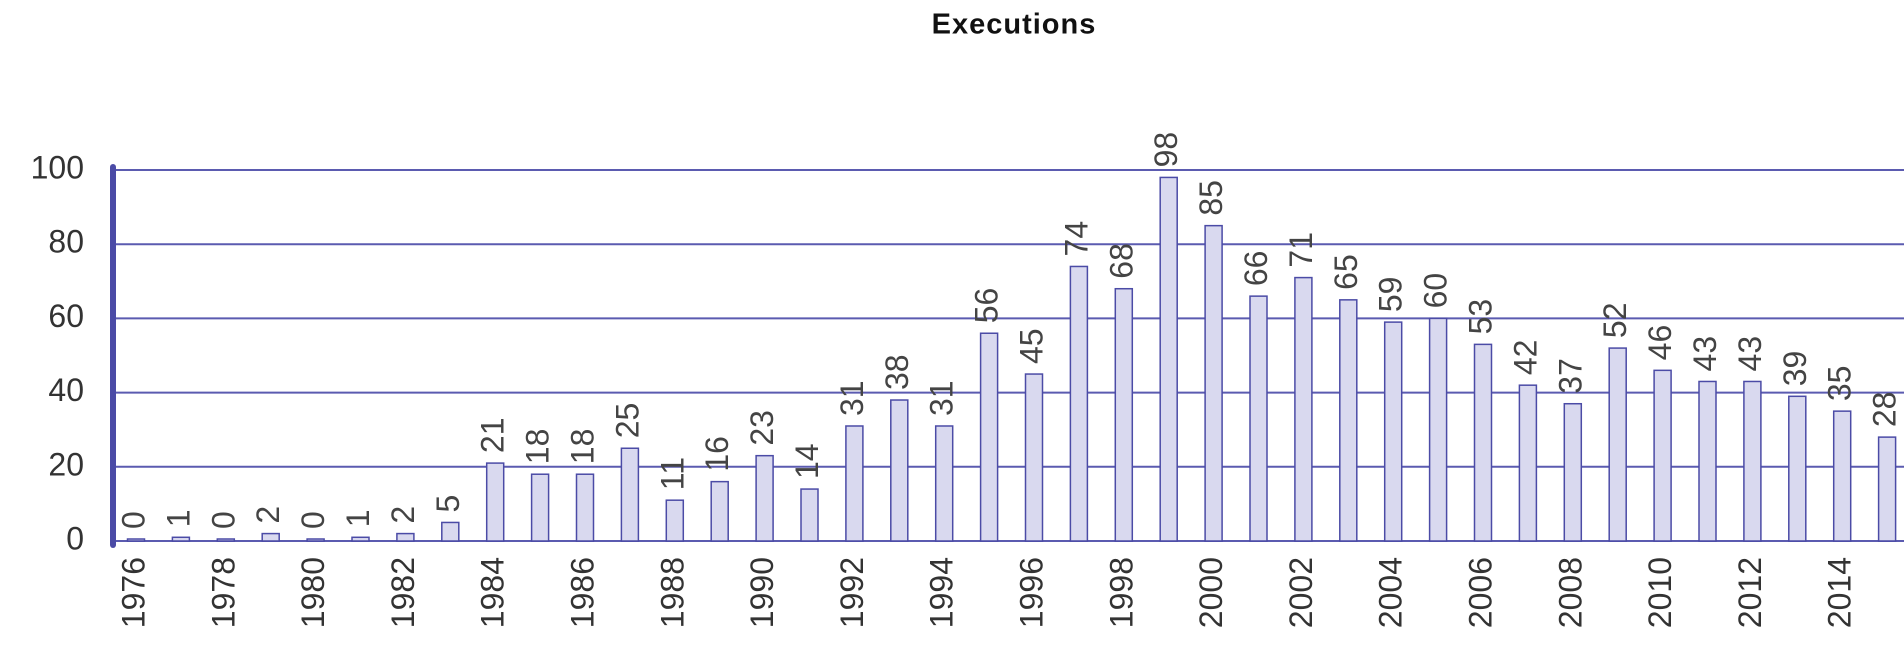 Image resolution: width=1904 pixels, height=671 pixels. What do you see at coordinates (133, 592) in the screenshot?
I see `x-tick-label: 1976` at bounding box center [133, 592].